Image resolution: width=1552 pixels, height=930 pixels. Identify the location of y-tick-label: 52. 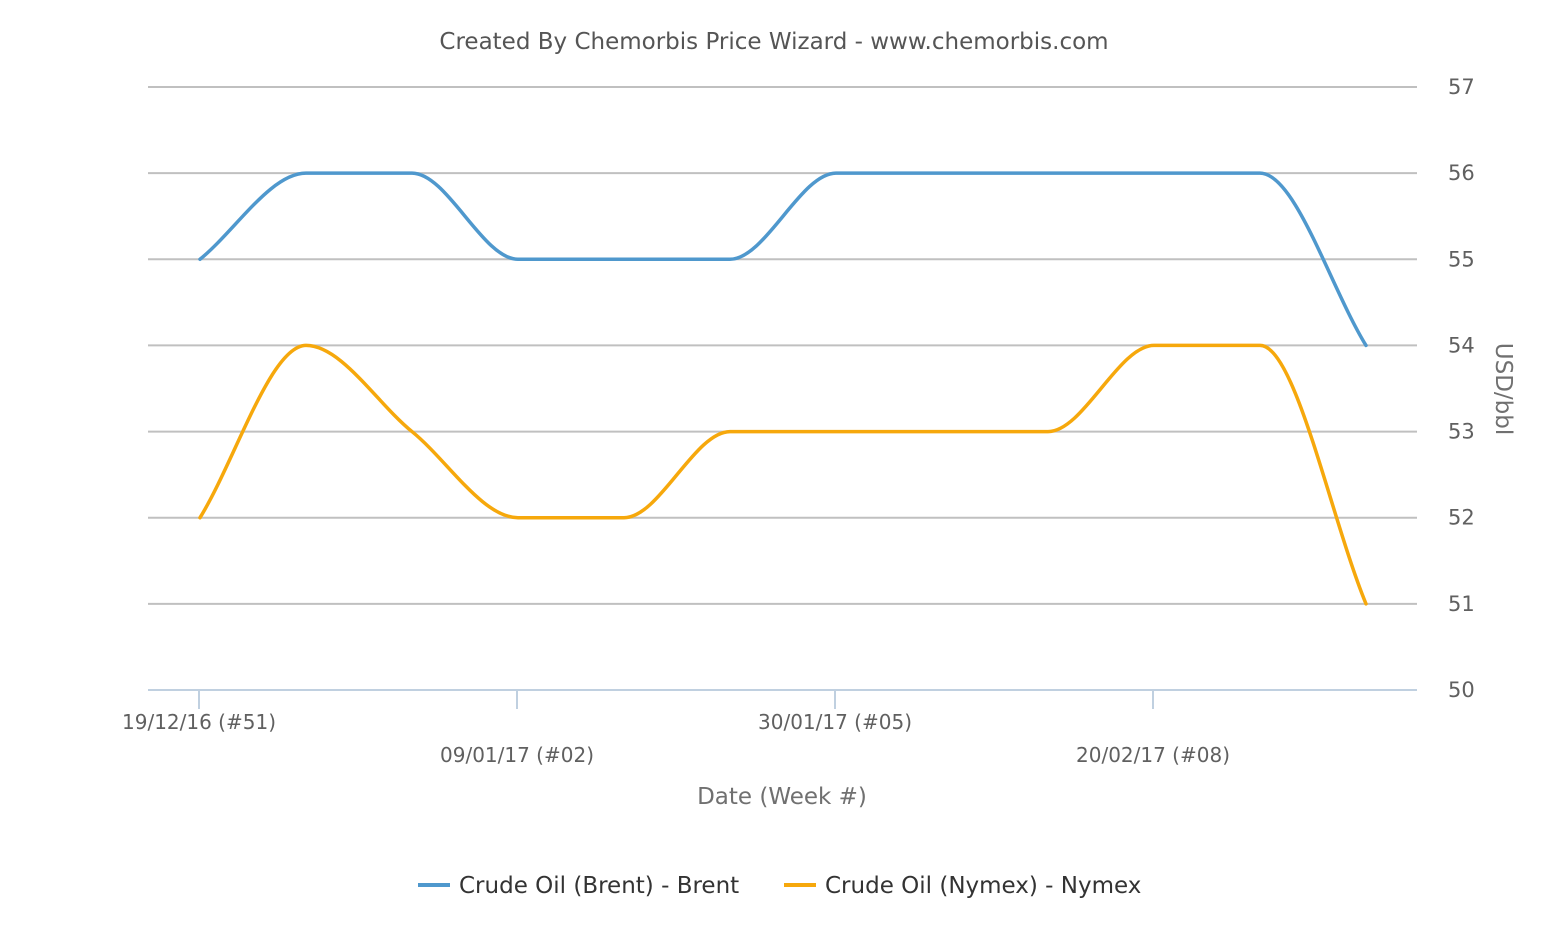
(1461, 518).